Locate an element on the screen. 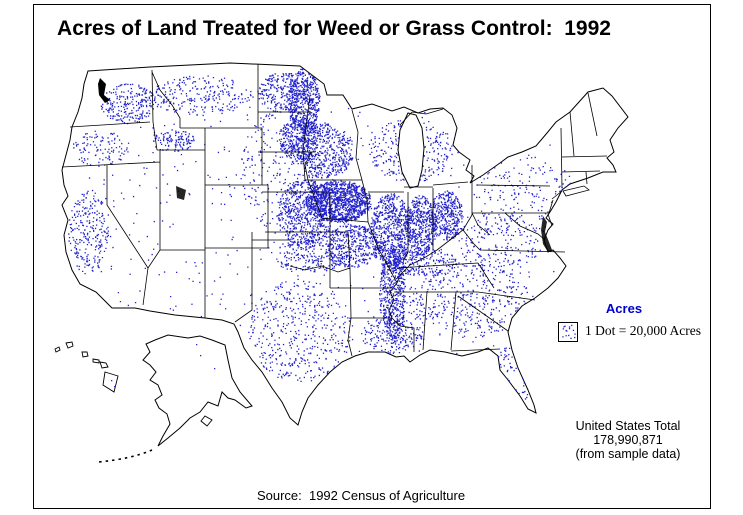 The width and height of the screenshot is (743, 515). legend-sample-dots is located at coordinates (569, 331).